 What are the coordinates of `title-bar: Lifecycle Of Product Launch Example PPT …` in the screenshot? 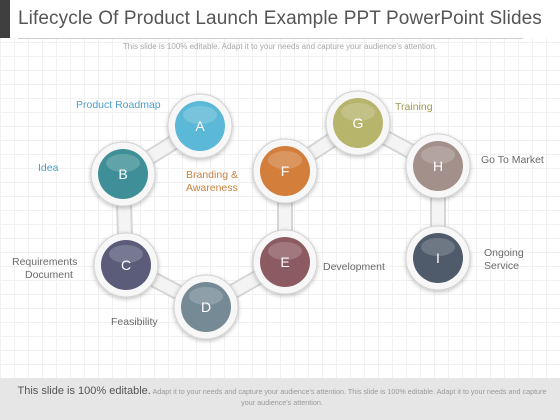 It's located at (280, 19).